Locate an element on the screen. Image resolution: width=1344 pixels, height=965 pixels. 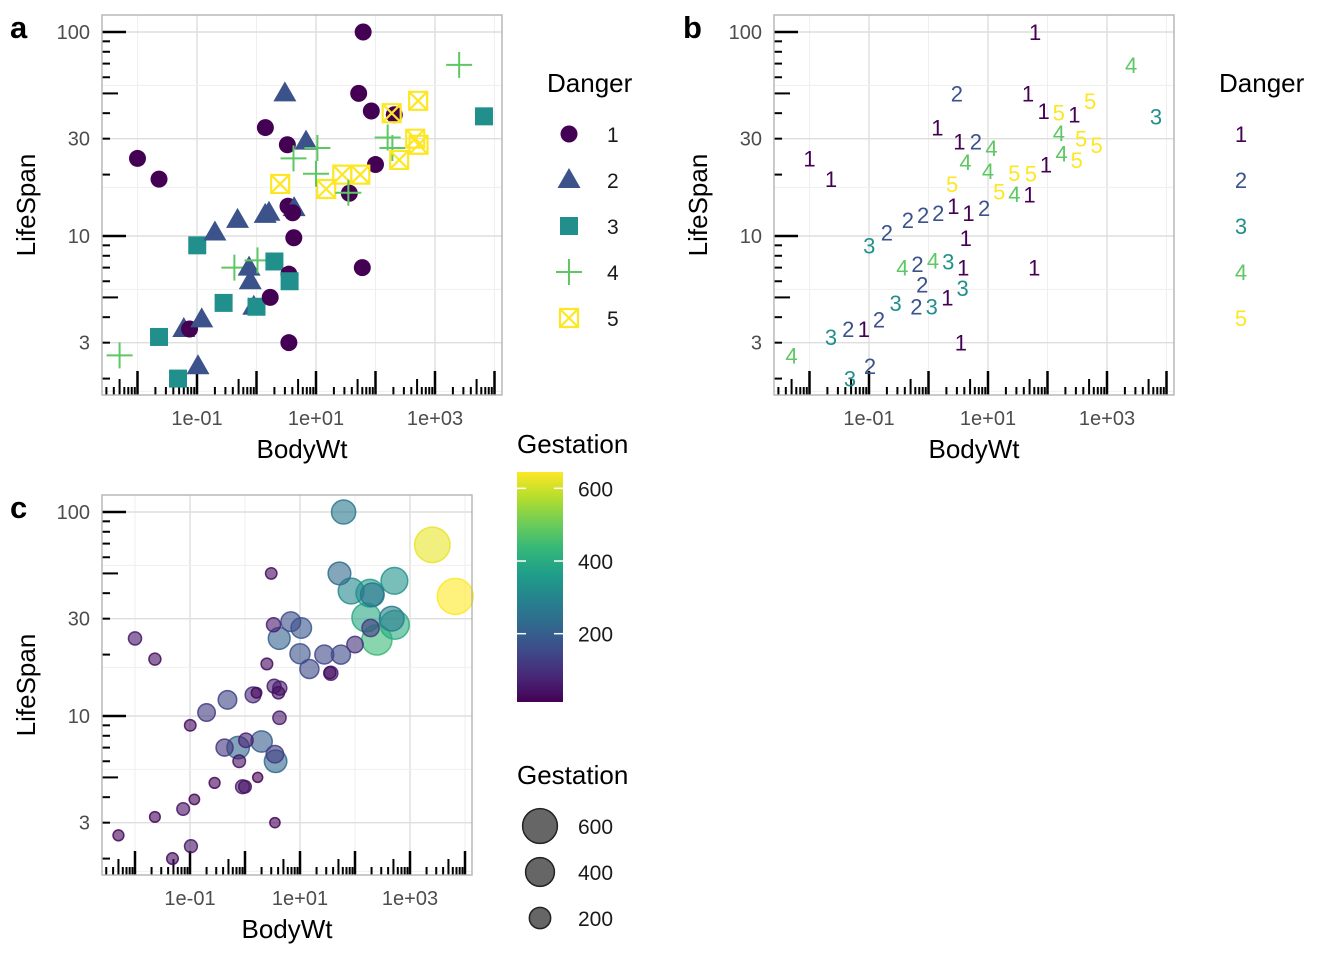
panel-tag: a is located at coordinates (19, 27).